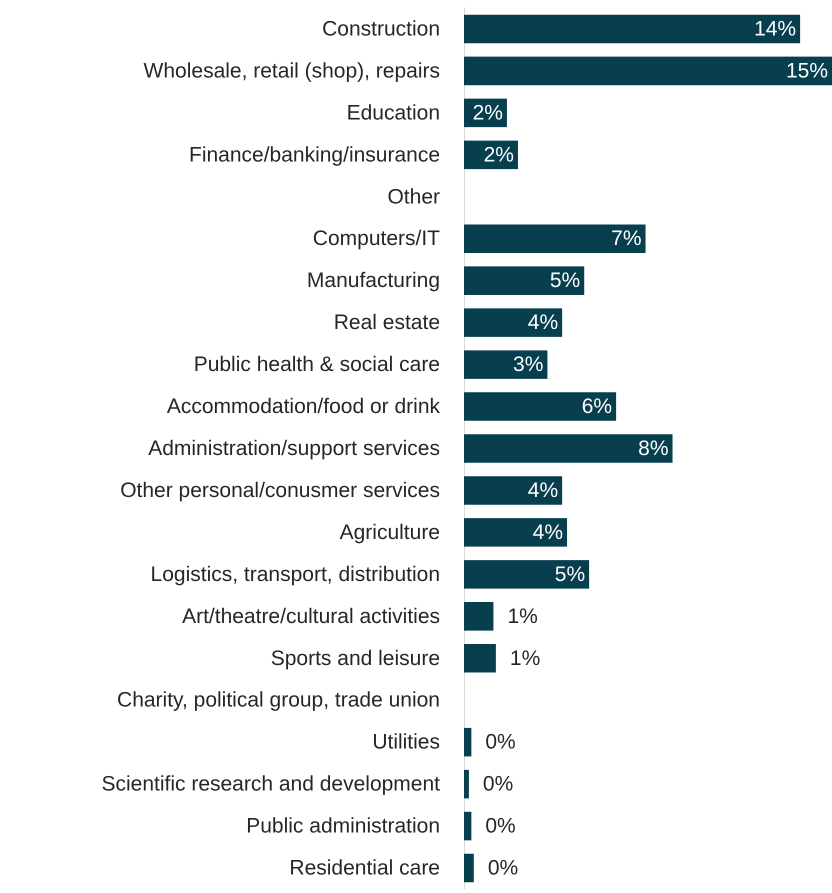  Describe the element at coordinates (597, 406) in the screenshot. I see `data-label: 6%` at that location.